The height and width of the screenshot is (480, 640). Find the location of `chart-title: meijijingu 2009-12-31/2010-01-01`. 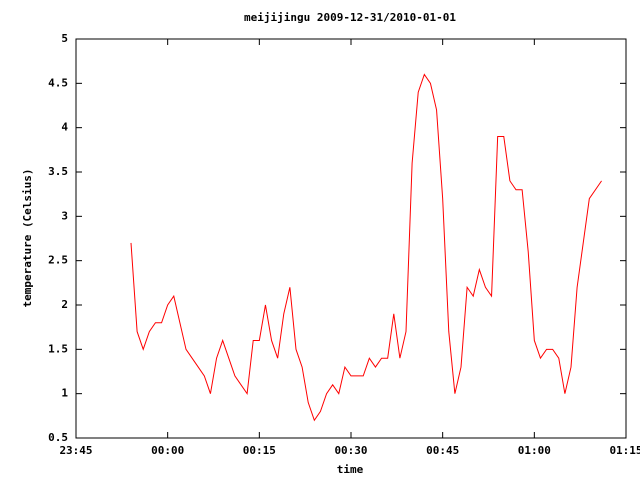

chart-title: meijijingu 2009-12-31/2010-01-01 is located at coordinates (350, 17).